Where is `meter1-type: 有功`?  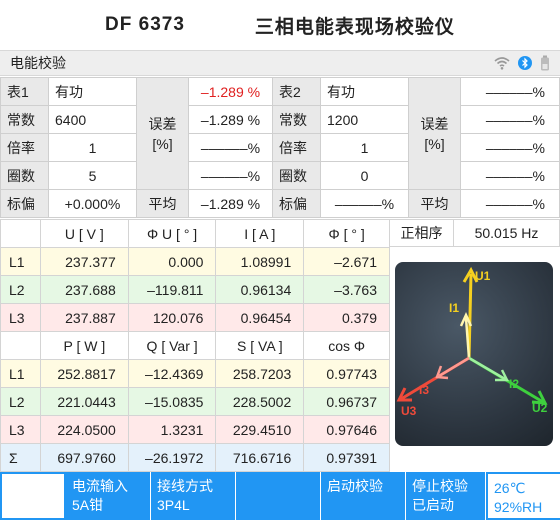 meter1-type: 有功 is located at coordinates (92, 91).